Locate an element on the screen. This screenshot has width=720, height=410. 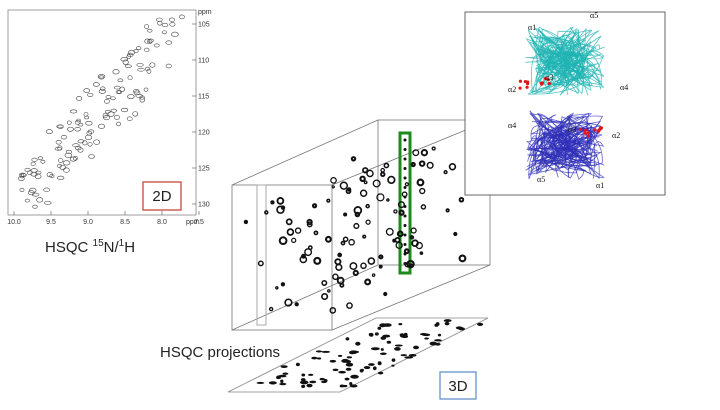
y-tick-label: 125 is located at coordinates (204, 169).